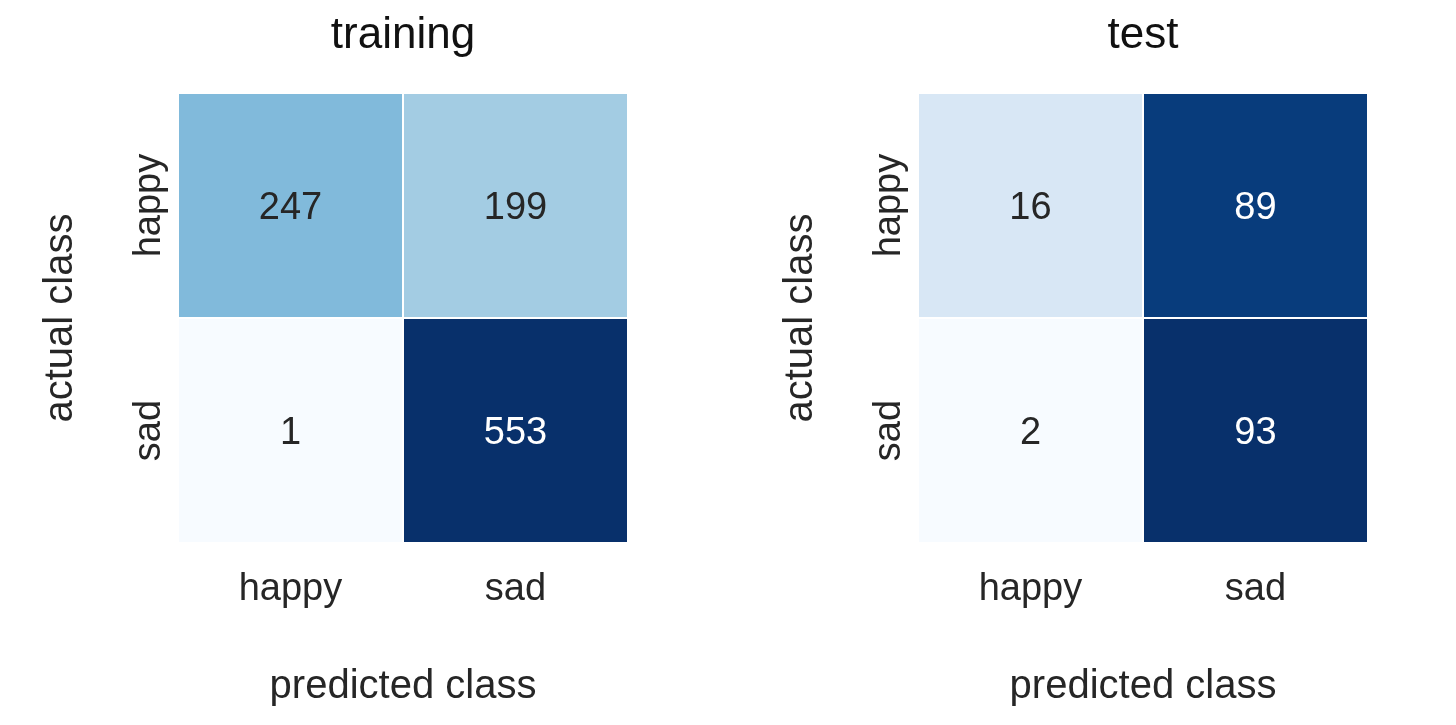 The height and width of the screenshot is (725, 1456). I want to click on data-label: 247, so click(290, 205).